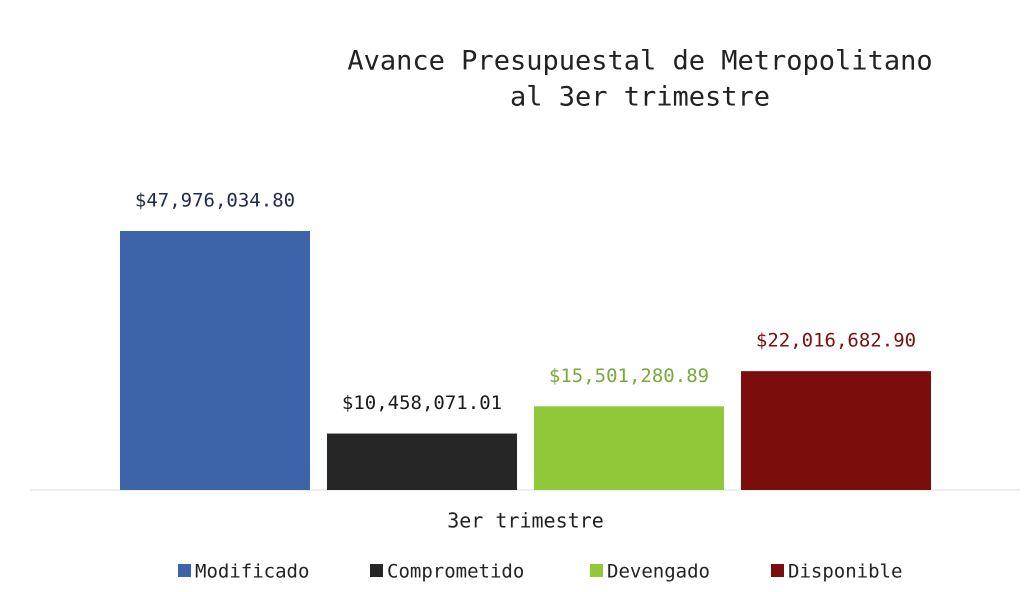 Image resolution: width=1036 pixels, height=592 pixels. What do you see at coordinates (639, 61) in the screenshot?
I see `chart-title: Avance Presupuestal de Metropolitano` at bounding box center [639, 61].